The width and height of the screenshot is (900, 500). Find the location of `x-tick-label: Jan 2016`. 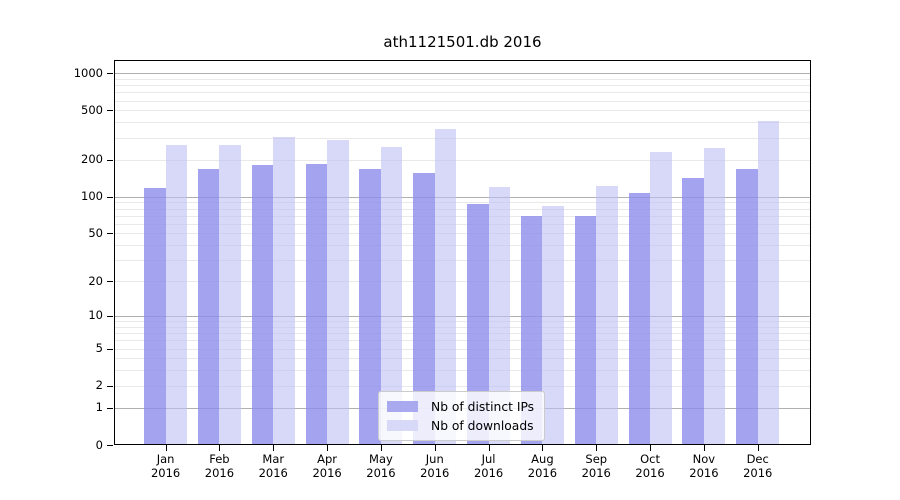

x-tick-label: Jan 2016 is located at coordinates (165, 466).